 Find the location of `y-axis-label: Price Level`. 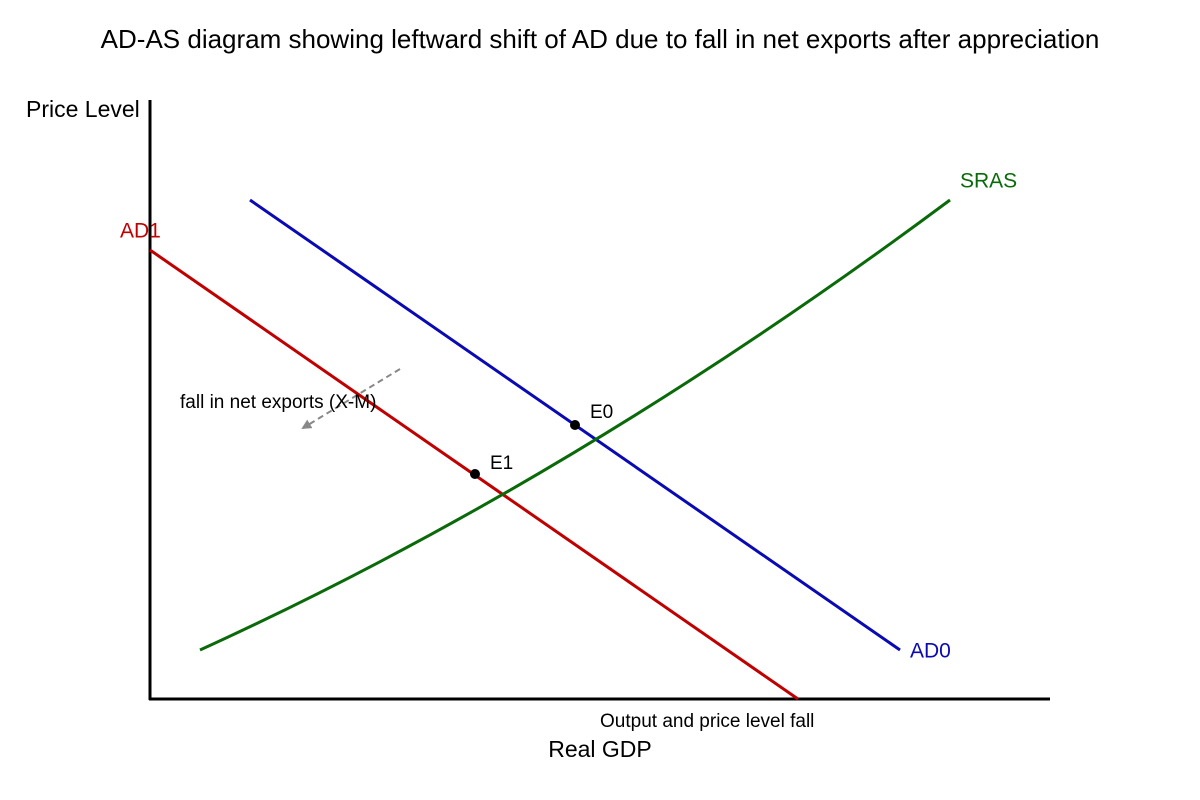

y-axis-label: Price Level is located at coordinates (83, 109).